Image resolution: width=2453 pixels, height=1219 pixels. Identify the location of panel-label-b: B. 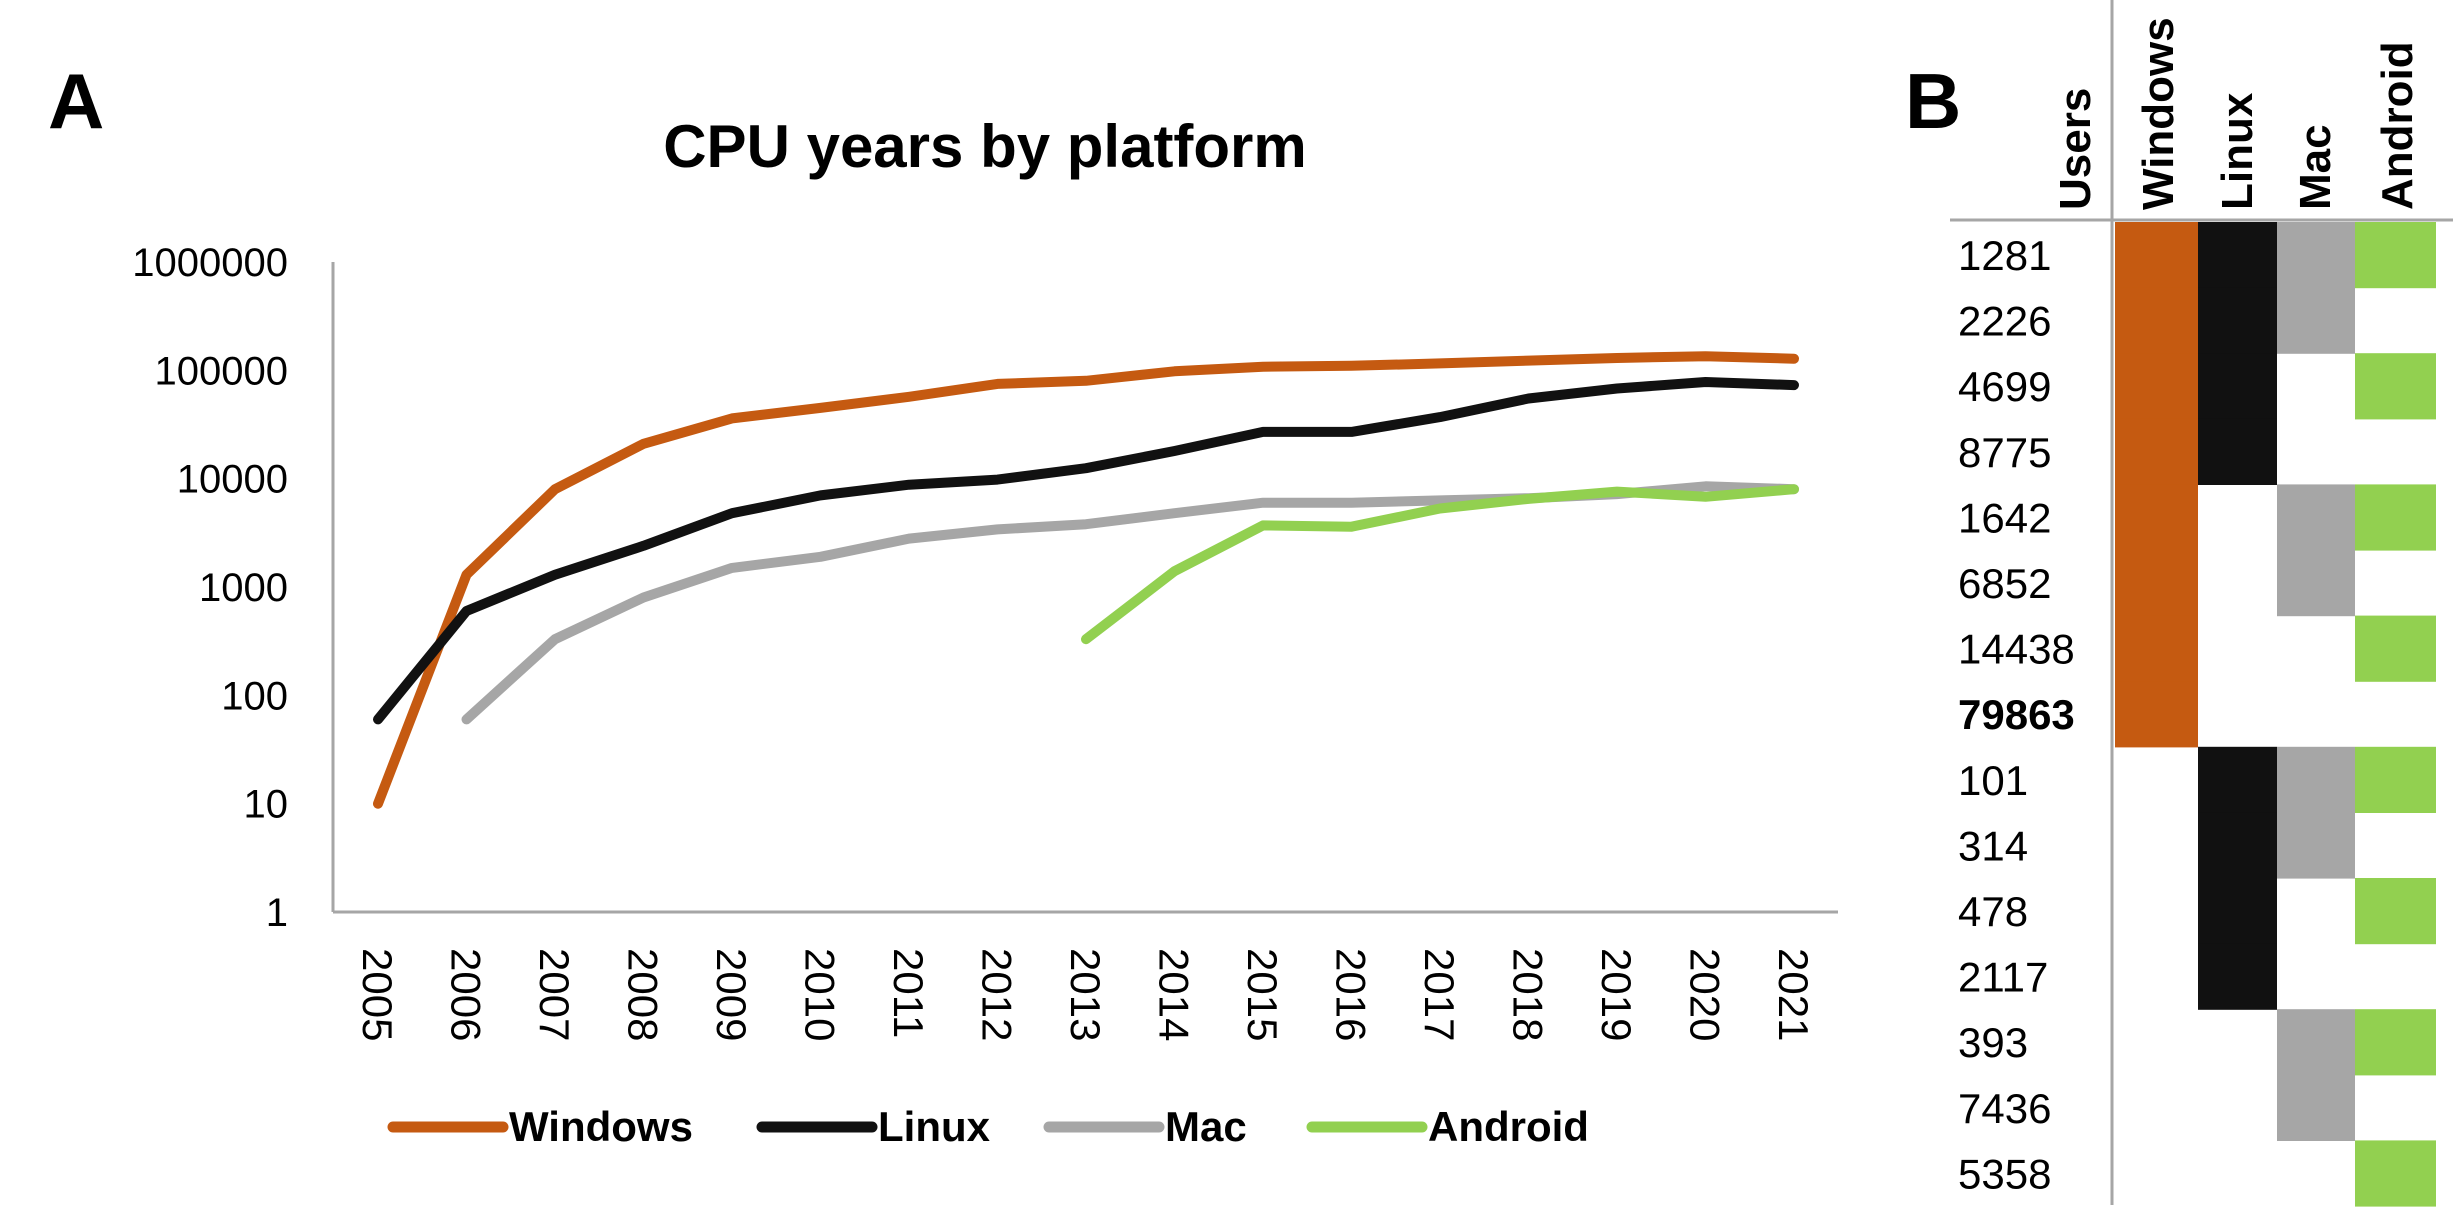
(1933, 101).